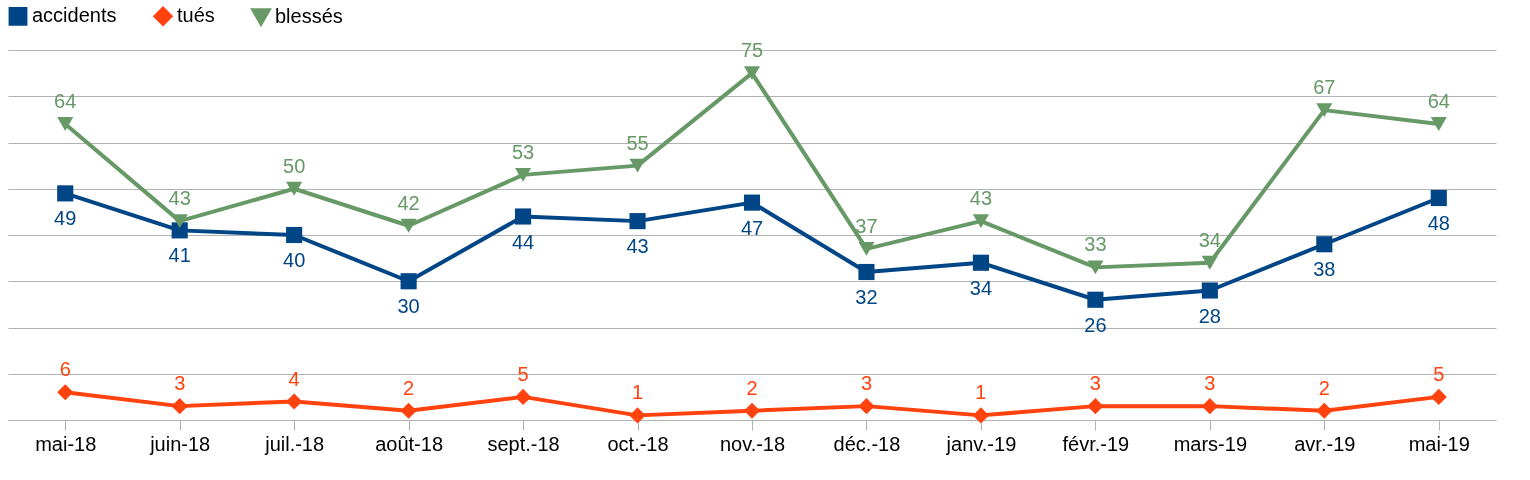 The width and height of the screenshot is (1530, 480). I want to click on x-tick-label: déc.-18, so click(867, 443).